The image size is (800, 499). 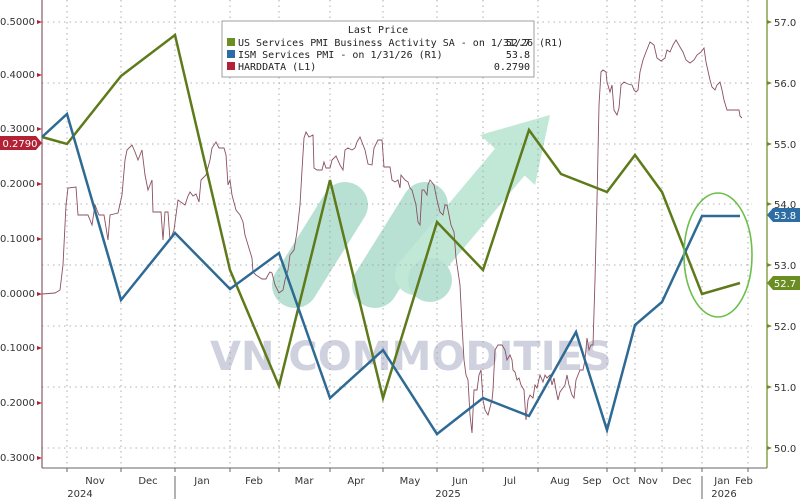 What do you see at coordinates (620, 481) in the screenshot?
I see `svg-text: Oct` at bounding box center [620, 481].